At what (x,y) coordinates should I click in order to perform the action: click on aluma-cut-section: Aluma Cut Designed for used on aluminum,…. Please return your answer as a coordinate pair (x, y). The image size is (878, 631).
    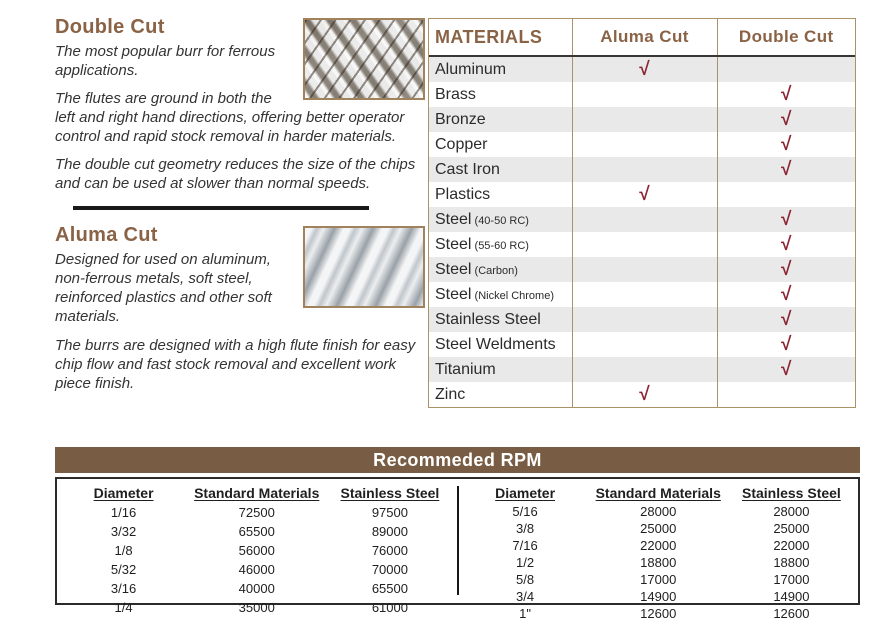
    Looking at the image, I should click on (240, 308).